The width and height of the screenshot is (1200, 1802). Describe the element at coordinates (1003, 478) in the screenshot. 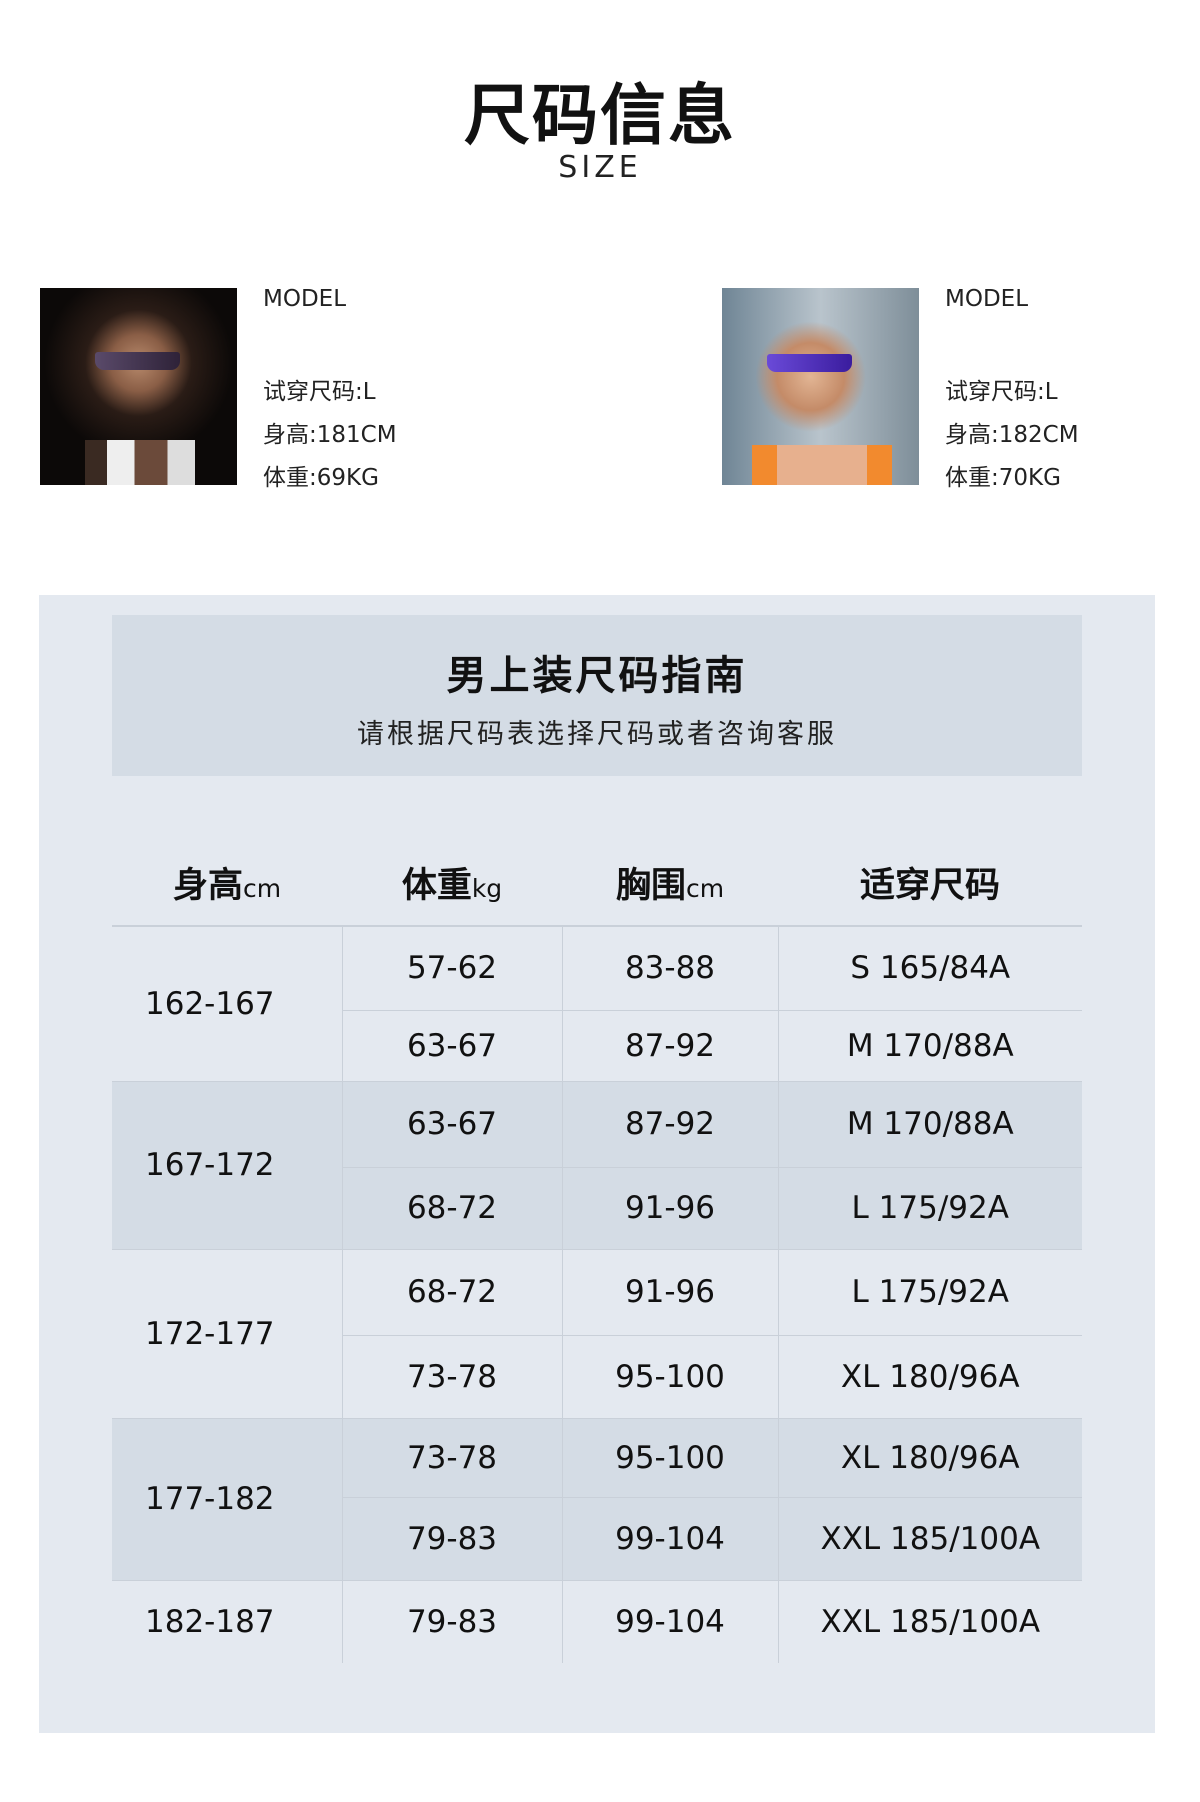

I see `model-weight: 体重:70KG` at that location.